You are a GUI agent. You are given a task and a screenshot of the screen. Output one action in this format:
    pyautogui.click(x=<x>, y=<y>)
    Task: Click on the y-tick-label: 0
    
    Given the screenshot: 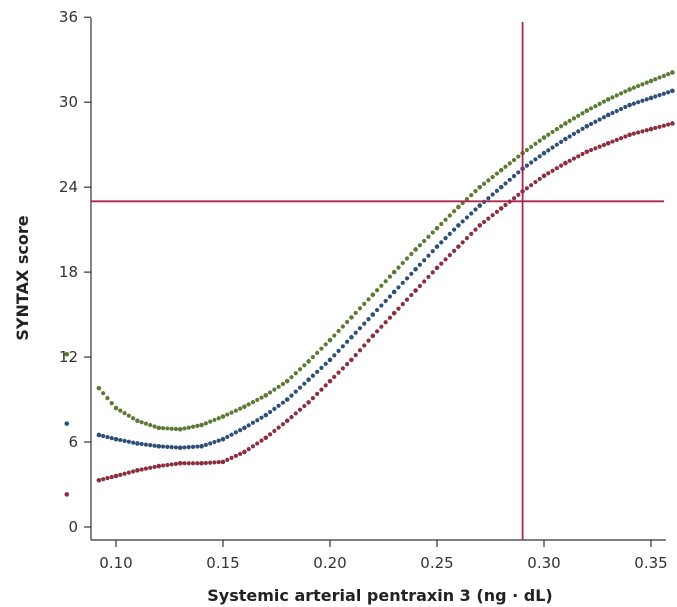 What is the action you would take?
    pyautogui.click(x=73, y=527)
    